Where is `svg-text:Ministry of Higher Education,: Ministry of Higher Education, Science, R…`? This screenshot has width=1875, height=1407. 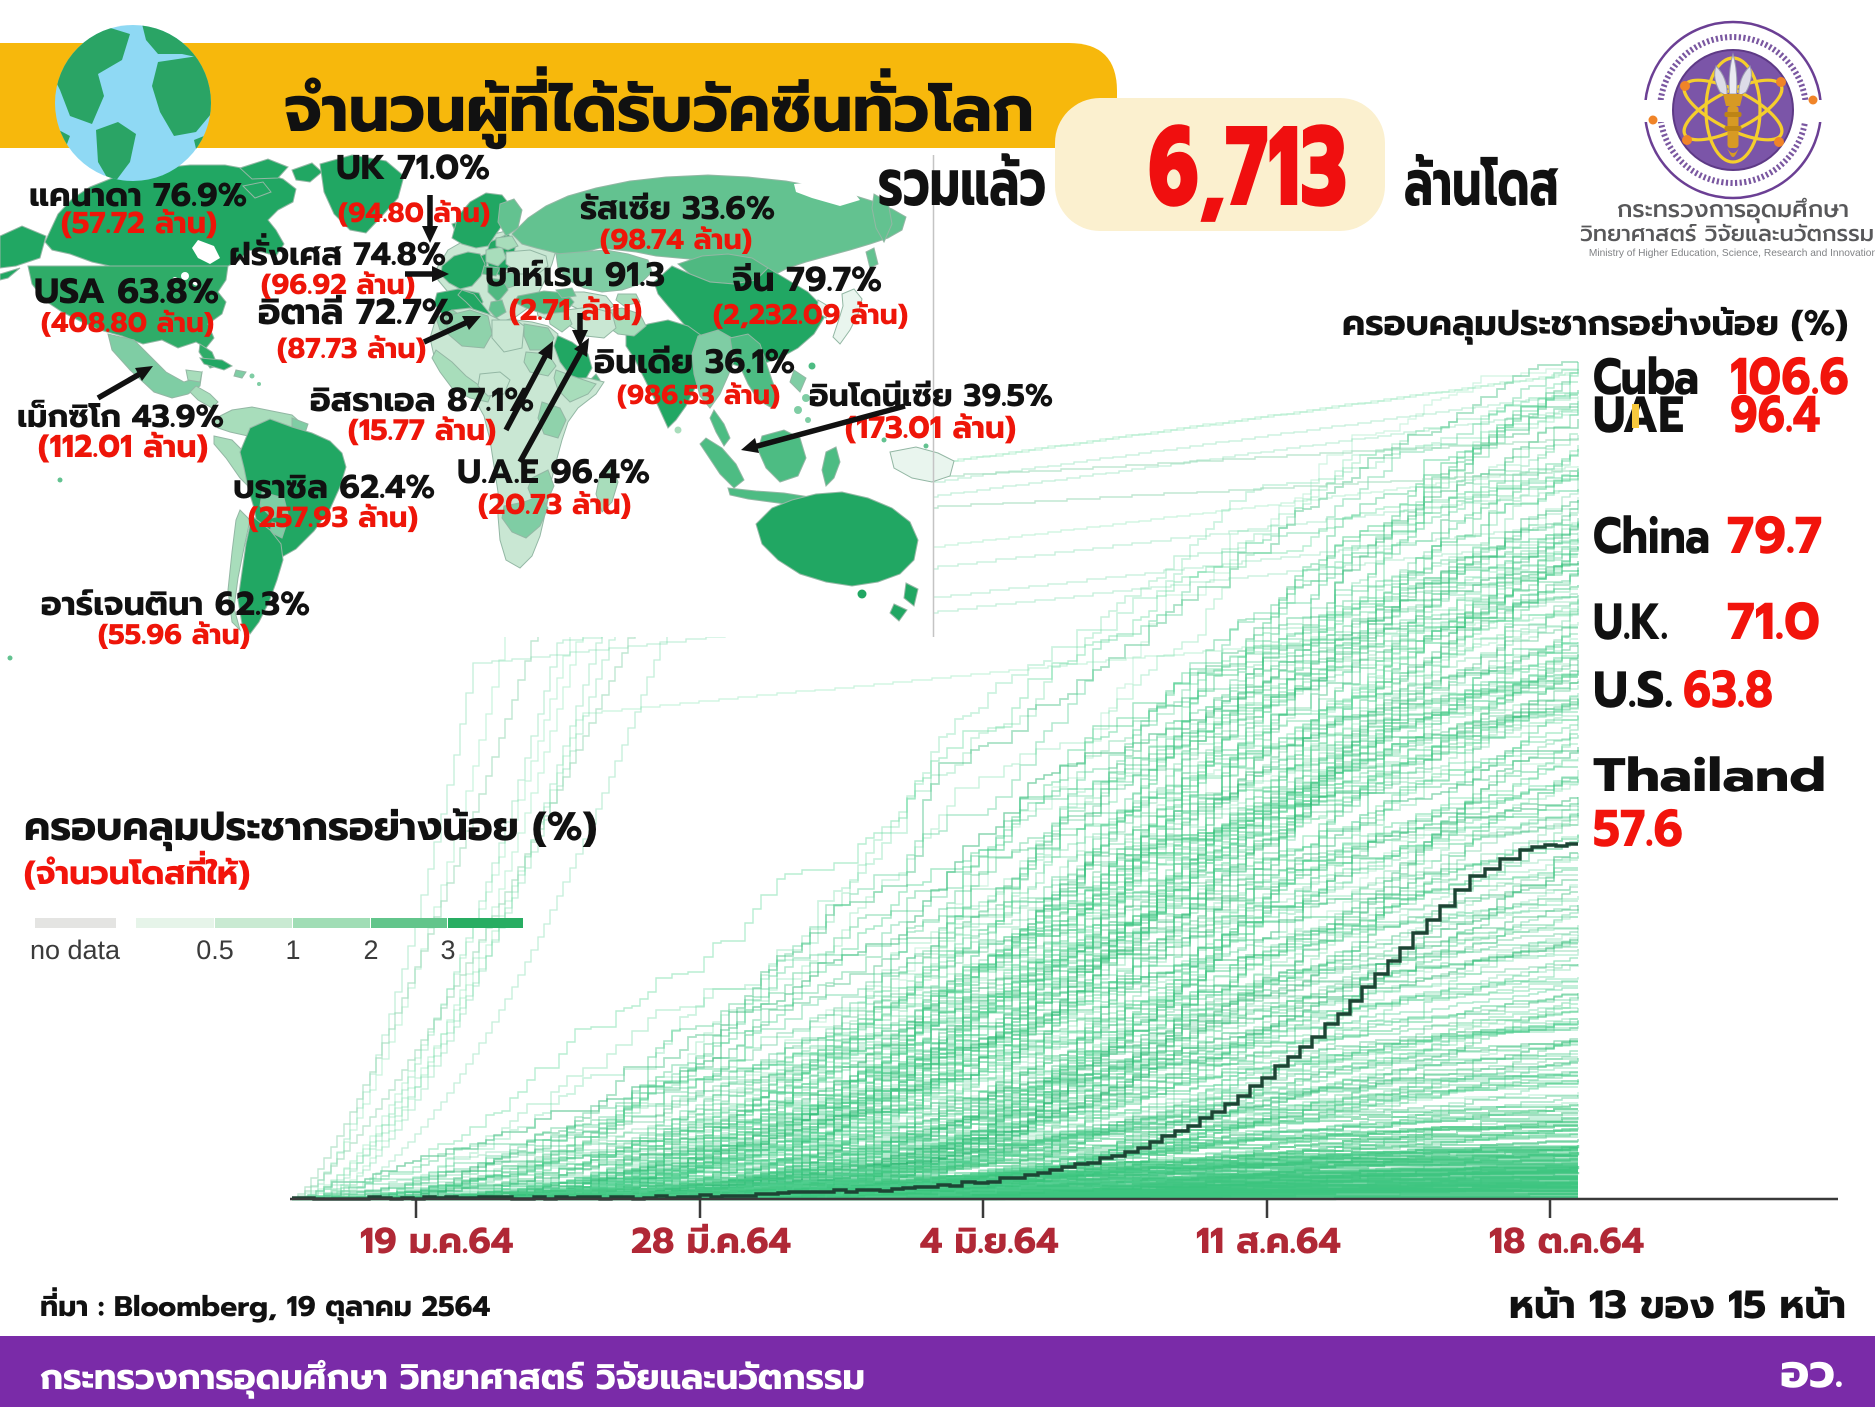 svg-text:Ministry of Higher Education,: Ministry of Higher Education, Science, R… is located at coordinates (1732, 253).